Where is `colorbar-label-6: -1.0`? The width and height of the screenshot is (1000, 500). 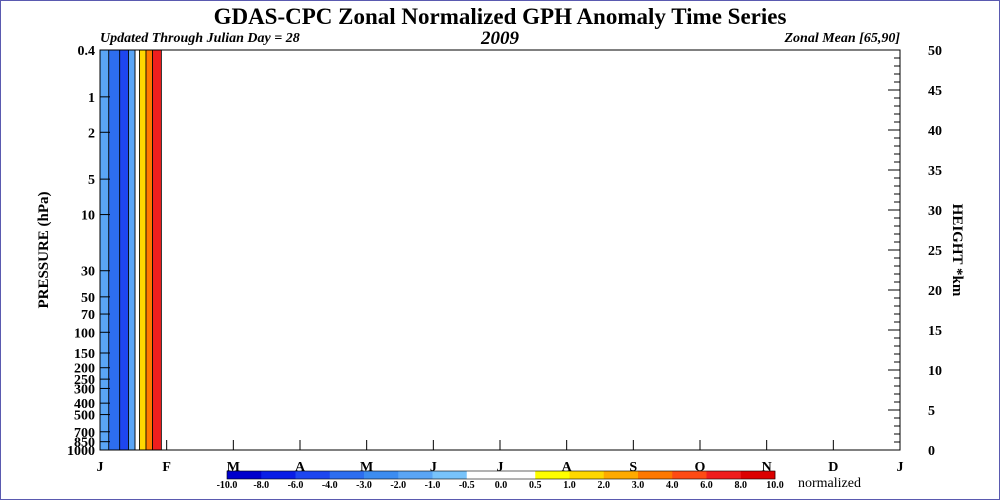
colorbar-label-6: -1.0 is located at coordinates (433, 485).